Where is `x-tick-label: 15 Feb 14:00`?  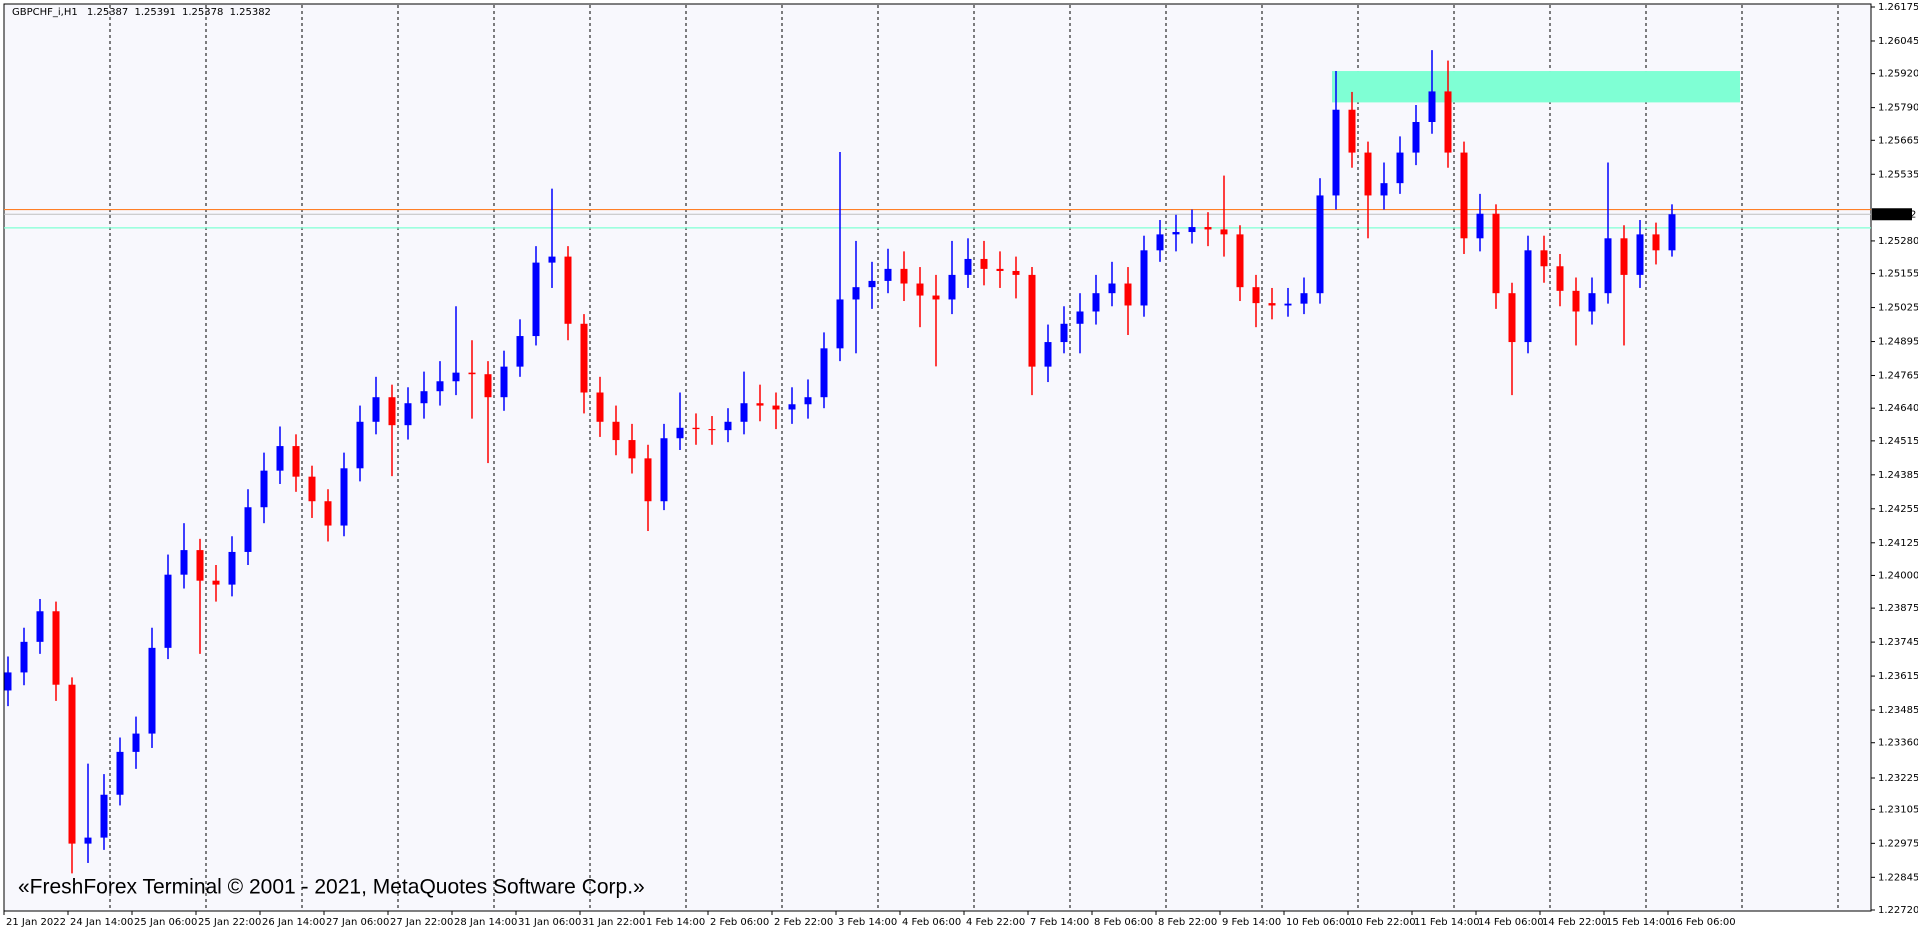
x-tick-label: 15 Feb 14:00 is located at coordinates (1639, 922).